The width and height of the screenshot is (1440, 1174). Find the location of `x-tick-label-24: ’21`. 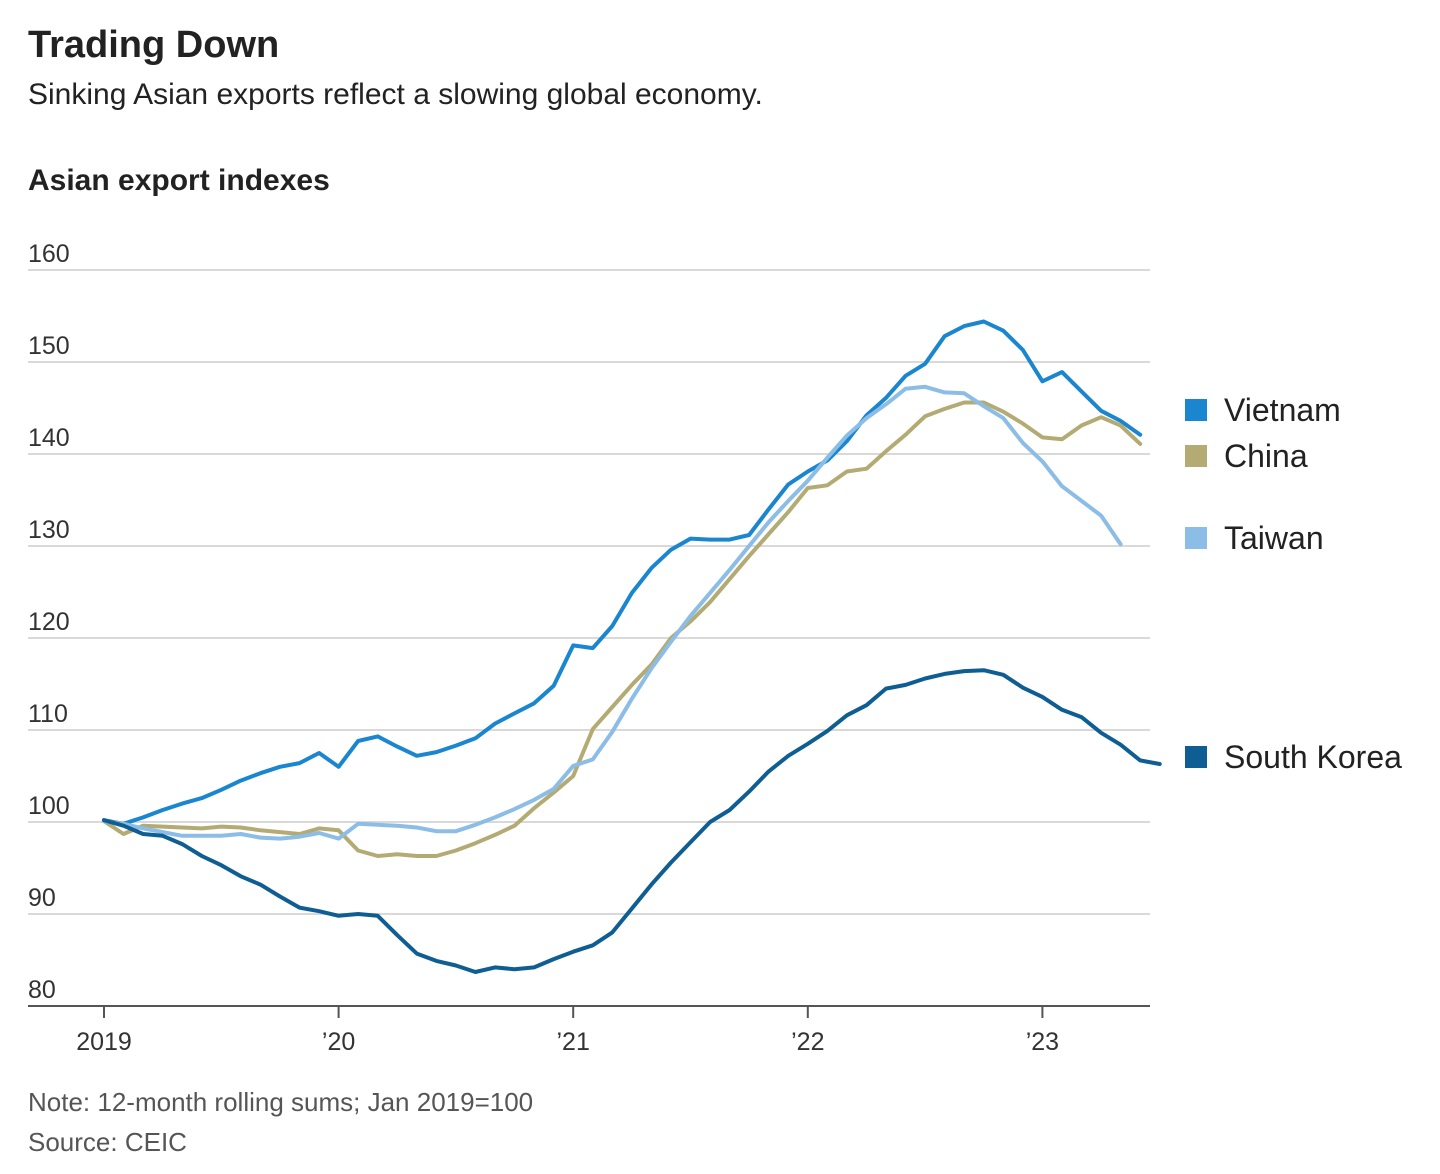

x-tick-label-24: ’21 is located at coordinates (573, 1042).